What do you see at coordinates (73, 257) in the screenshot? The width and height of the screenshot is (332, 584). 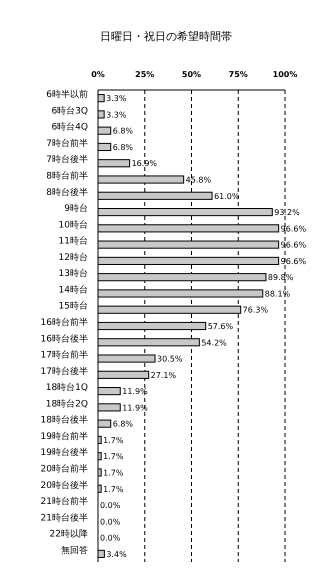 I see `y-tick-label: 12時台` at bounding box center [73, 257].